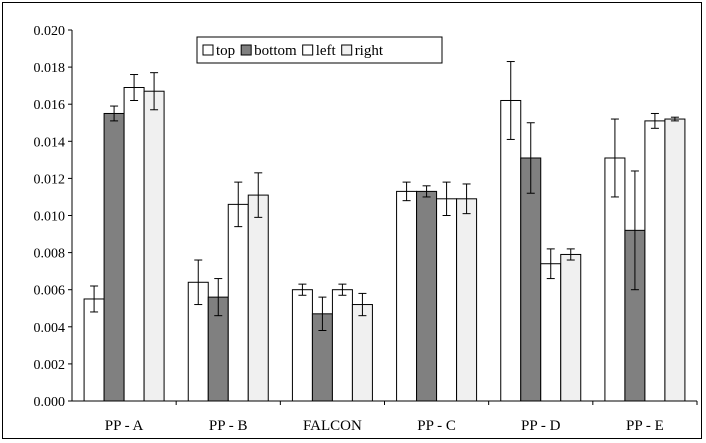 The height and width of the screenshot is (443, 706). What do you see at coordinates (436, 426) in the screenshot?
I see `x-tick-label: PP - C` at bounding box center [436, 426].